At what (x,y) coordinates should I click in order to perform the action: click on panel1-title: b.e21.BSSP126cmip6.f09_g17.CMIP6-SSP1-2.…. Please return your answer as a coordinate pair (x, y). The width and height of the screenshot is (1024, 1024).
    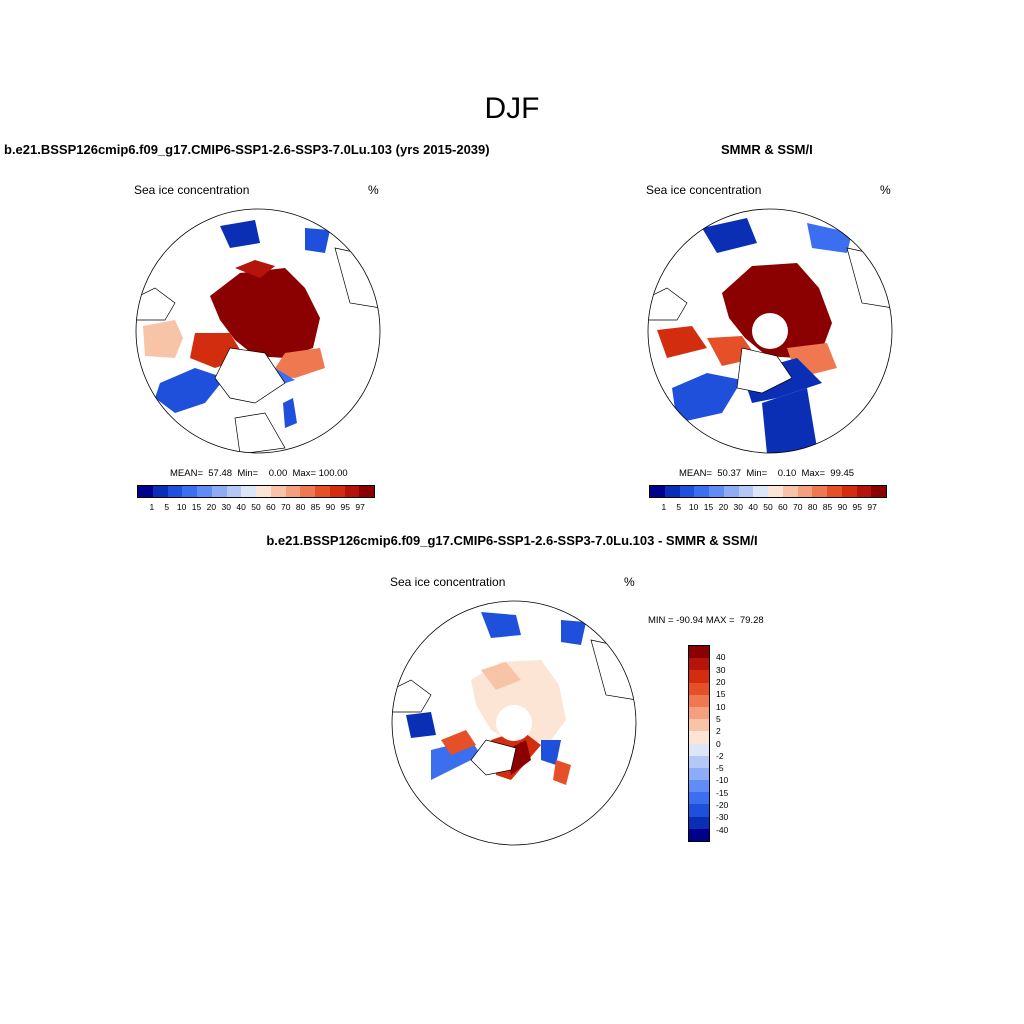
    Looking at the image, I should click on (247, 149).